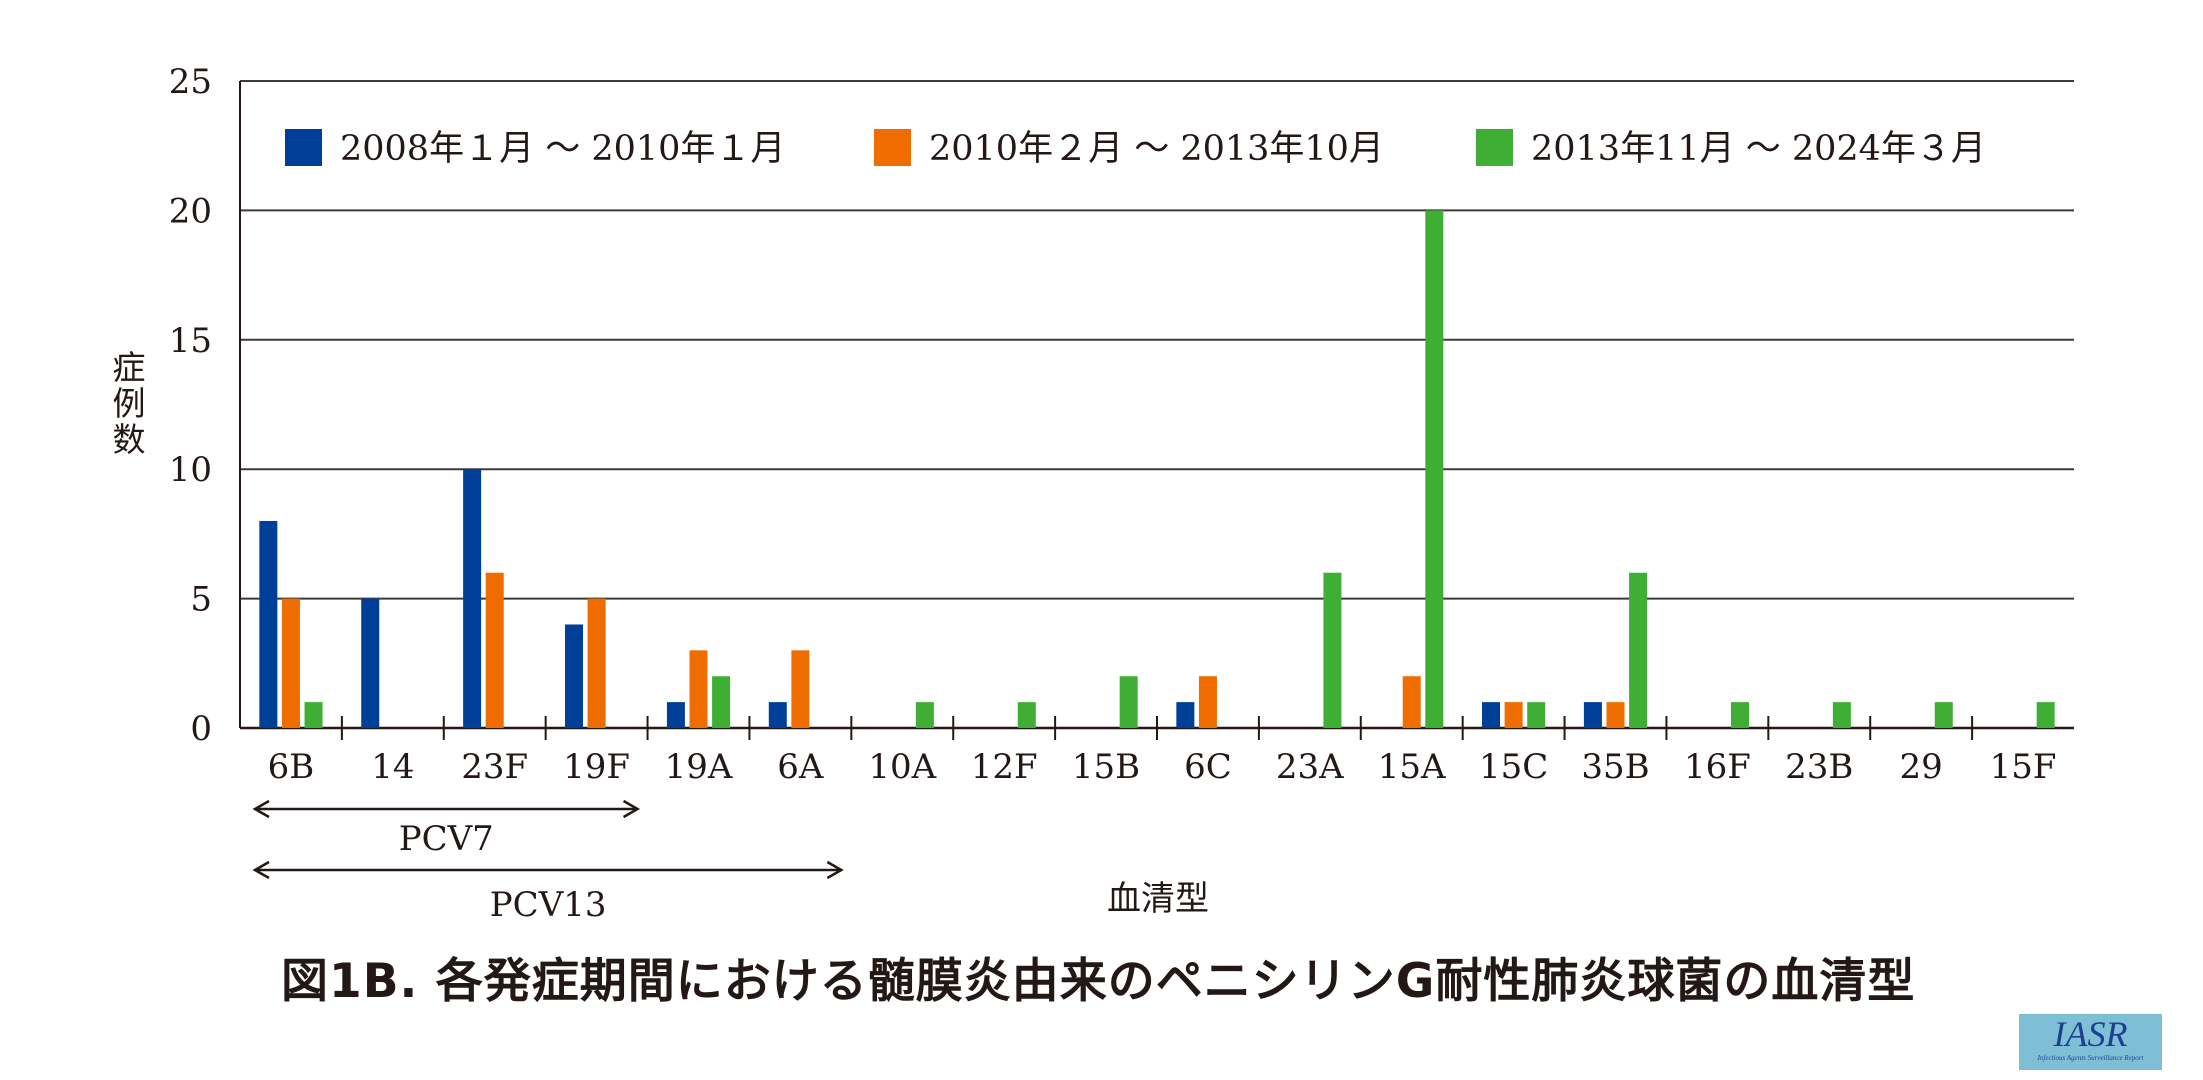 The width and height of the screenshot is (2203, 1080). I want to click on legend-label: 2013年11月 ～ 2024年３月, so click(1758, 149).